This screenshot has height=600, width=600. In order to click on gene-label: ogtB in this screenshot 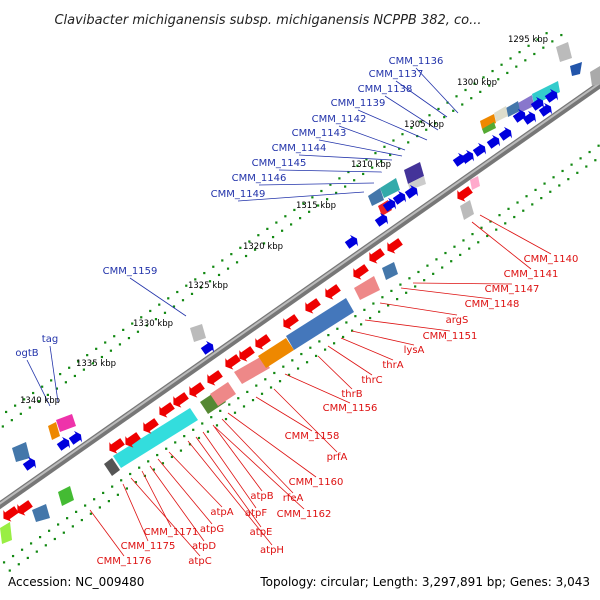, I will do `click(26, 353)`.